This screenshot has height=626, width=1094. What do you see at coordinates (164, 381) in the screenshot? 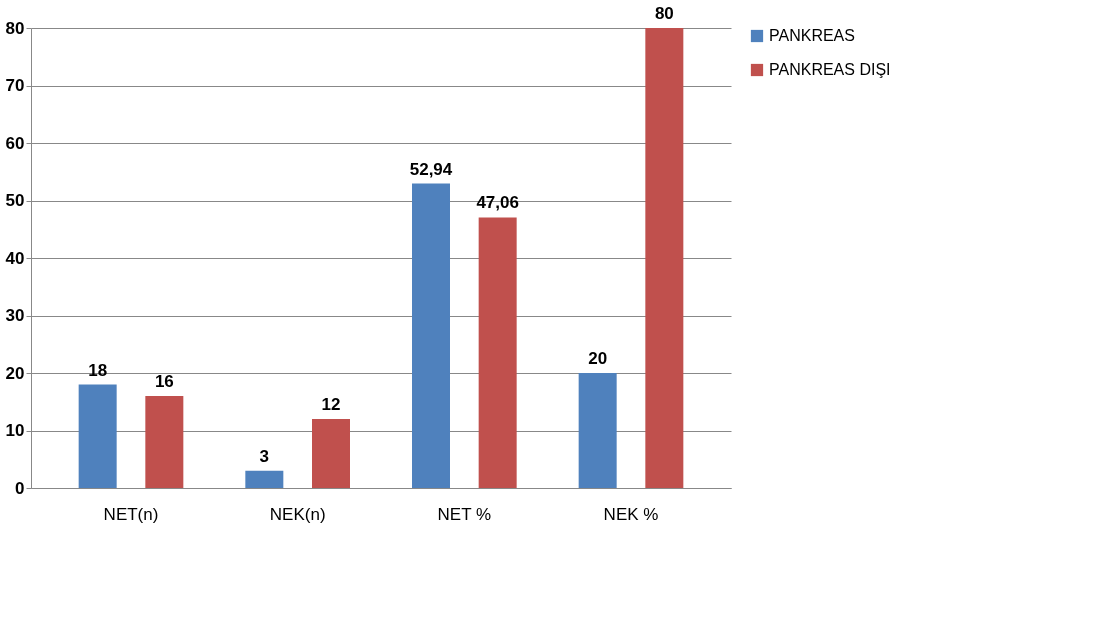
I see `data-label: 16` at bounding box center [164, 381].